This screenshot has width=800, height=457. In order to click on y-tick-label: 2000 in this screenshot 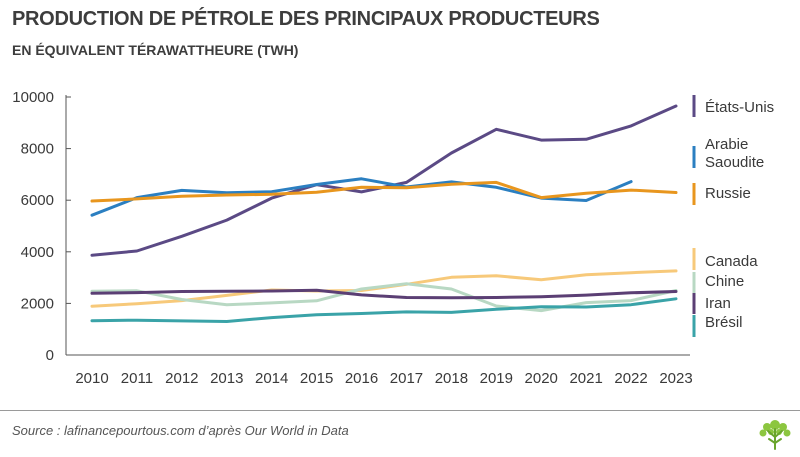, I will do `click(37, 303)`.